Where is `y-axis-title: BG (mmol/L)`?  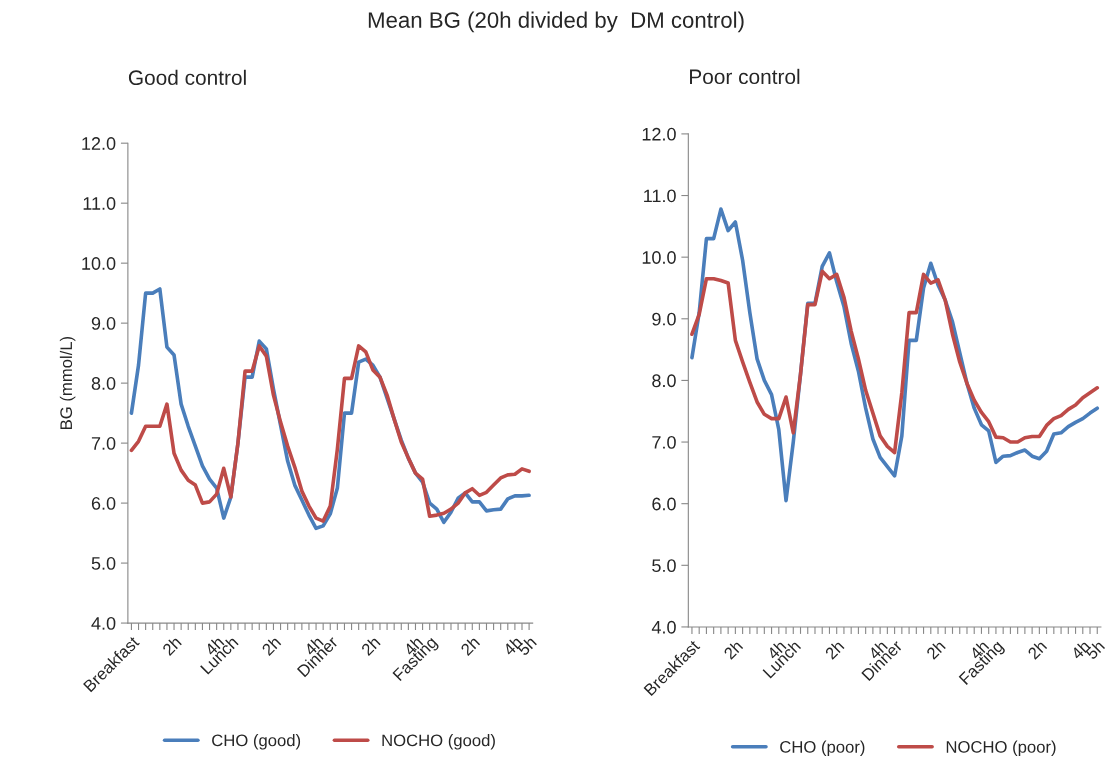 y-axis-title: BG (mmol/L) is located at coordinates (67, 382).